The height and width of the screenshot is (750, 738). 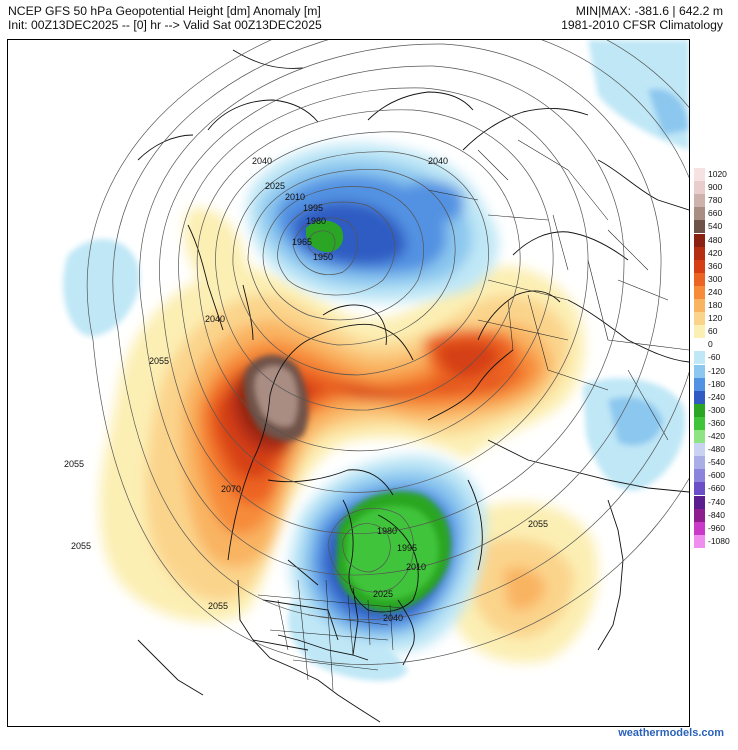 I want to click on legend-label: -1080, so click(x=719, y=540).